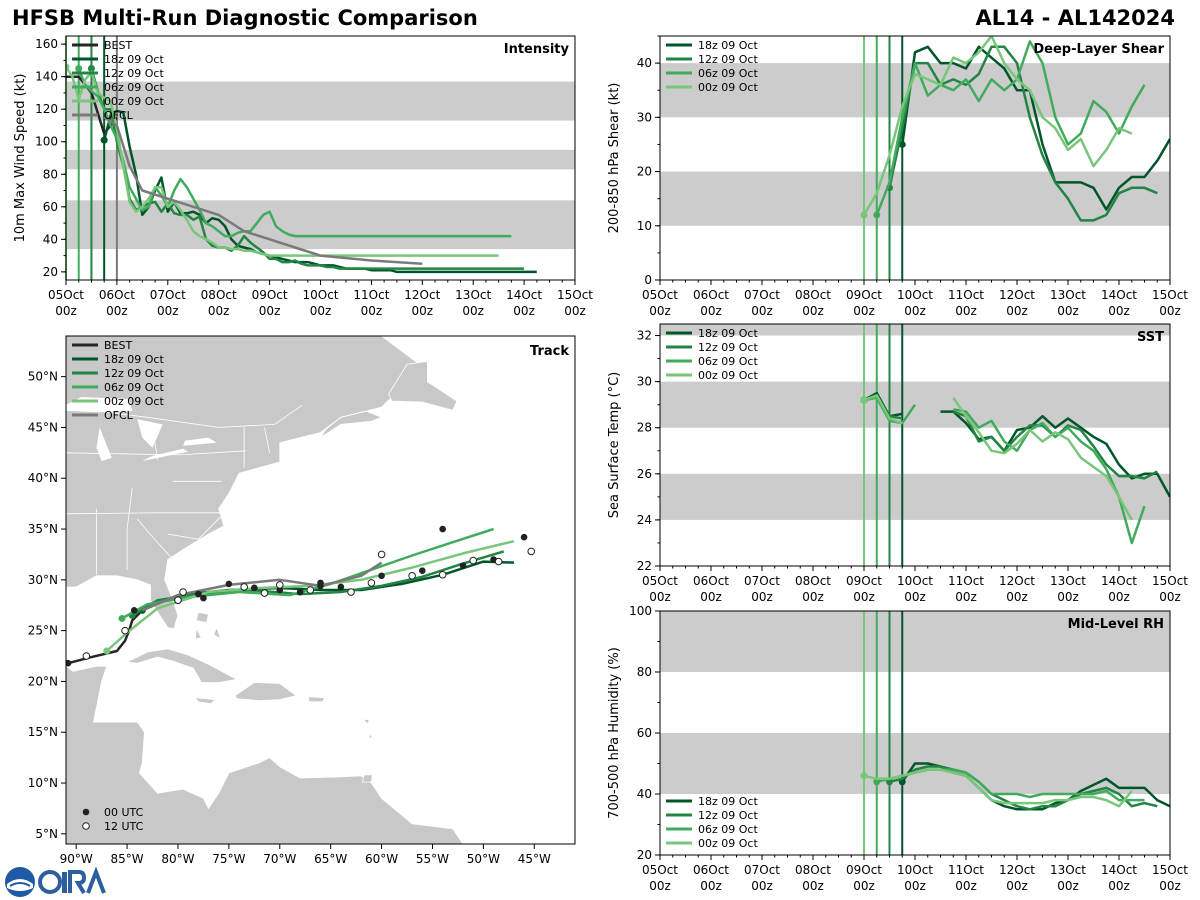 The image size is (1200, 900). I want to click on sst-series, so click(1015, 468).